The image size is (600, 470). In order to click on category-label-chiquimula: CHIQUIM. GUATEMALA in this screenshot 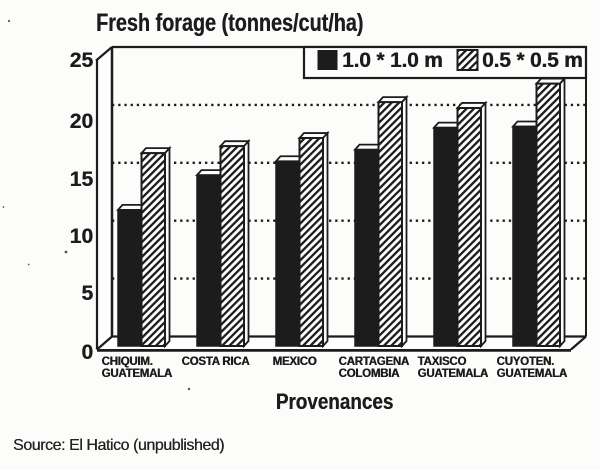, I will do `click(137, 368)`.